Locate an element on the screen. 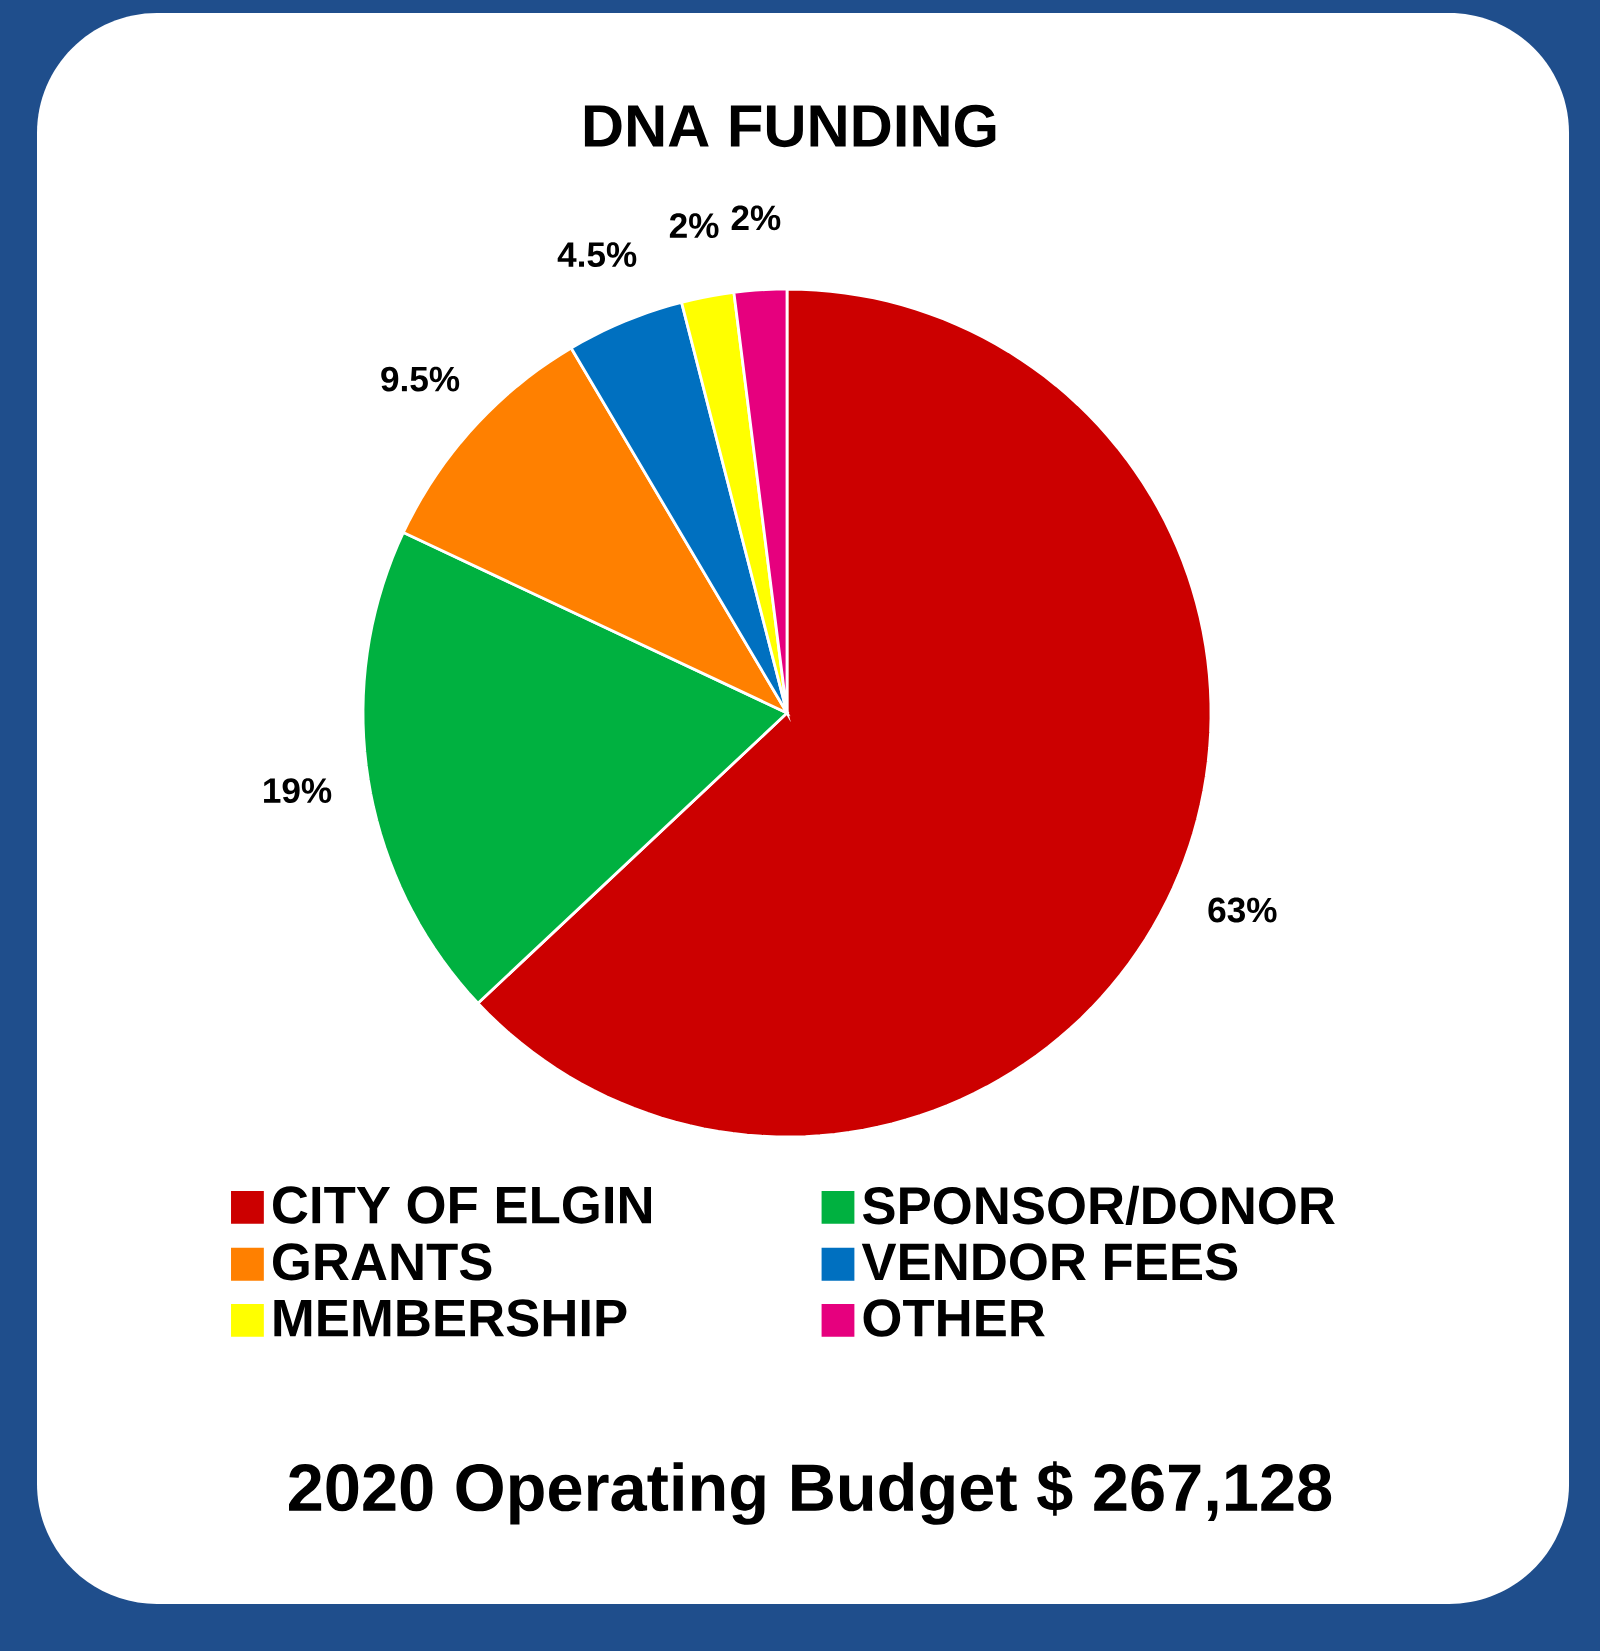 This screenshot has width=1600, height=1651. data-label: 9.5% is located at coordinates (420, 379).